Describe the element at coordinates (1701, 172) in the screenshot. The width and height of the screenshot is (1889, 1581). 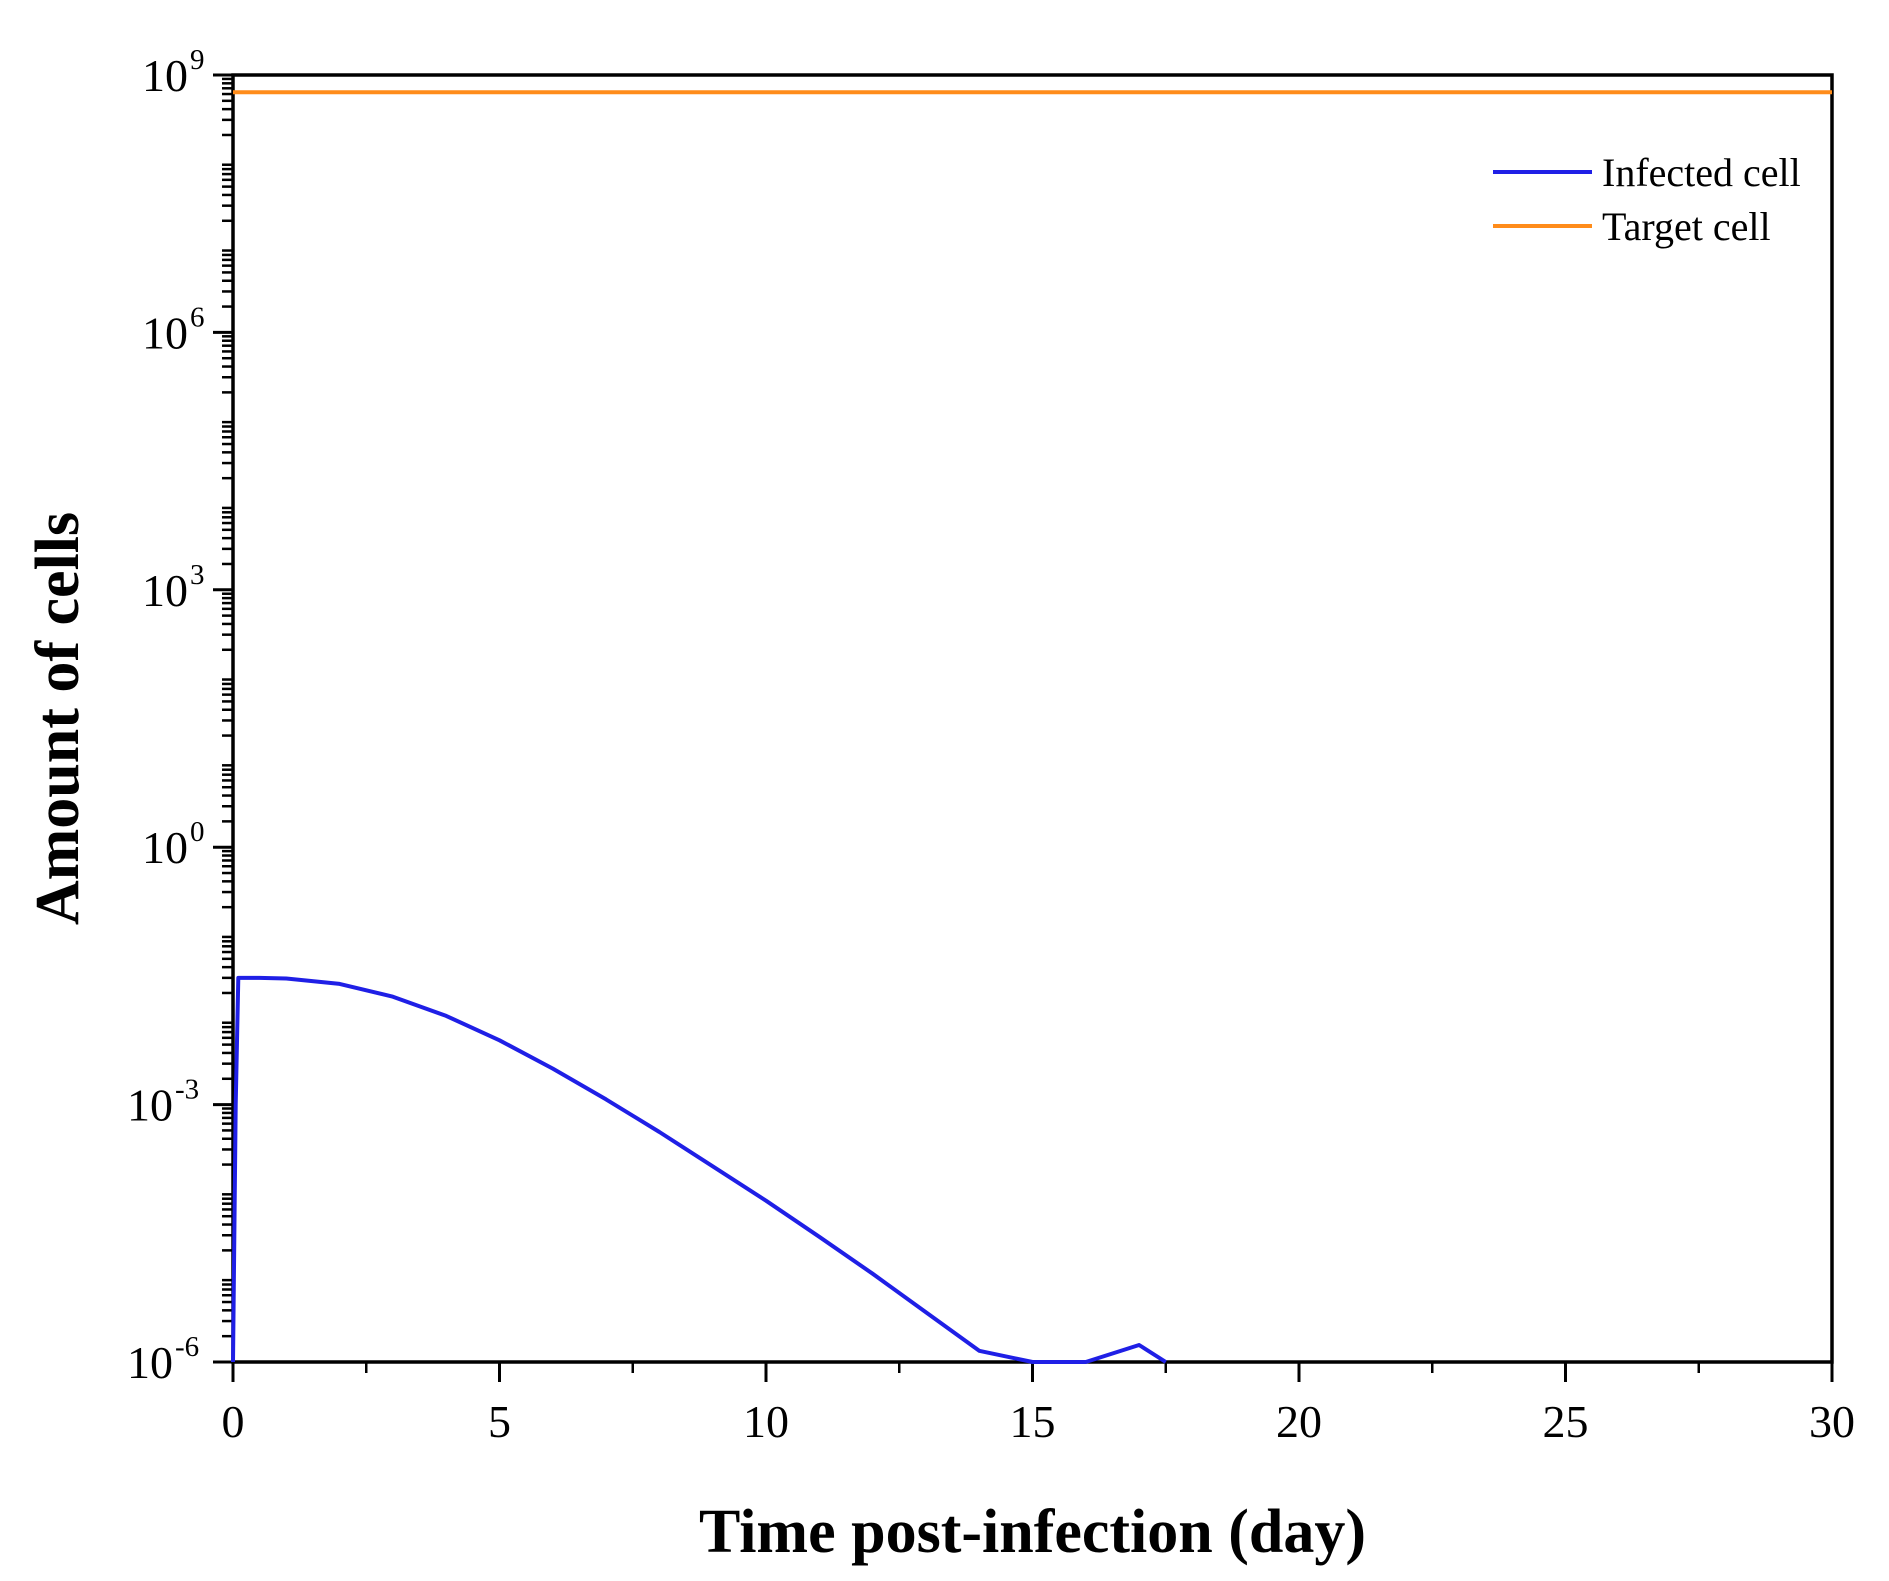
I see `legend-label: Infected cell` at that location.